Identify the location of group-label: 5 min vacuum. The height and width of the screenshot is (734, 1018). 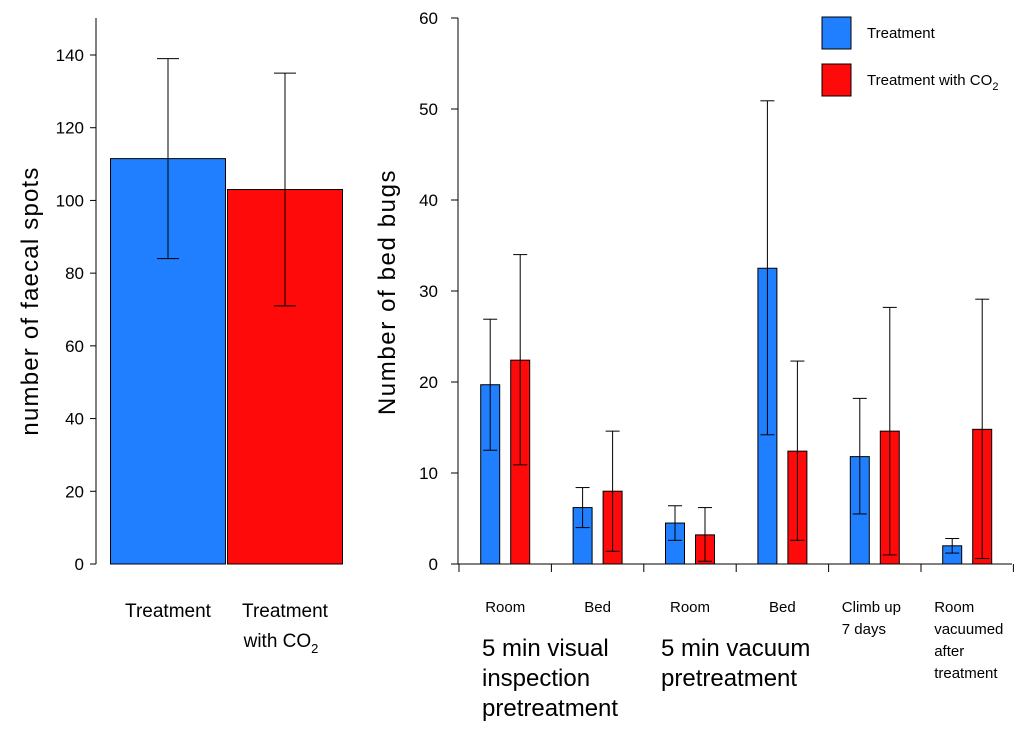
(735, 648).